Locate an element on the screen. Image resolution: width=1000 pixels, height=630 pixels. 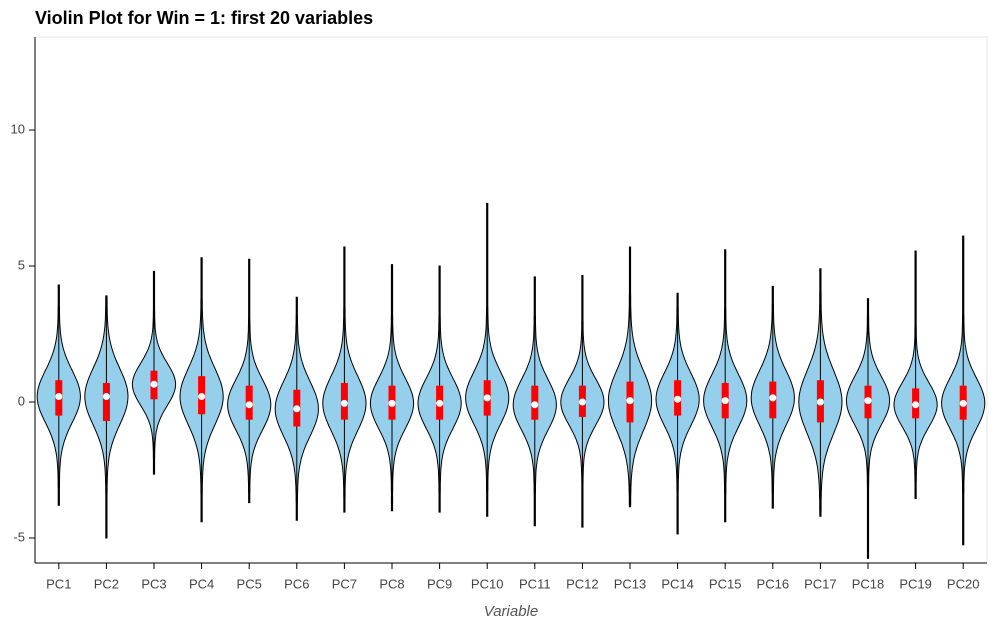
x-tick-label: PC10 is located at coordinates (487, 583).